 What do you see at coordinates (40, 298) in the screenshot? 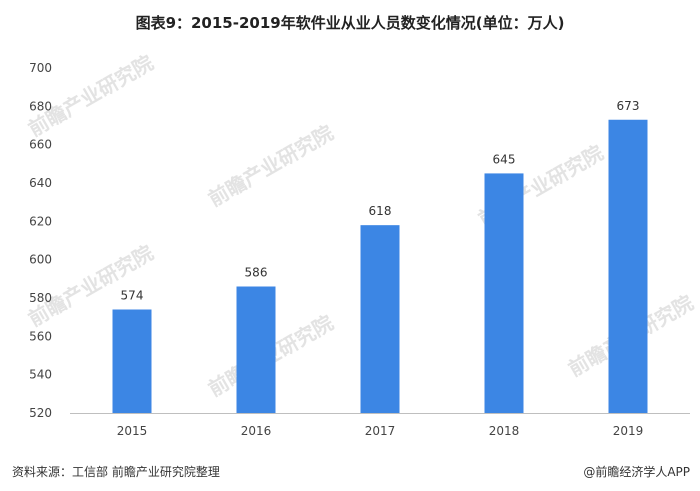
I see `y-tick-label: 580` at bounding box center [40, 298].